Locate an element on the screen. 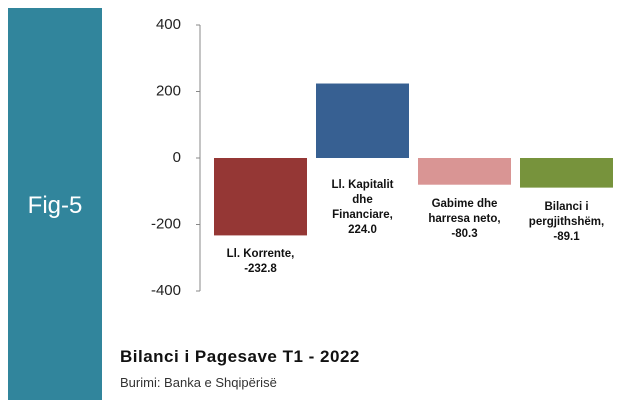 The height and width of the screenshot is (400, 618). value-label: -232.8 is located at coordinates (260, 269).